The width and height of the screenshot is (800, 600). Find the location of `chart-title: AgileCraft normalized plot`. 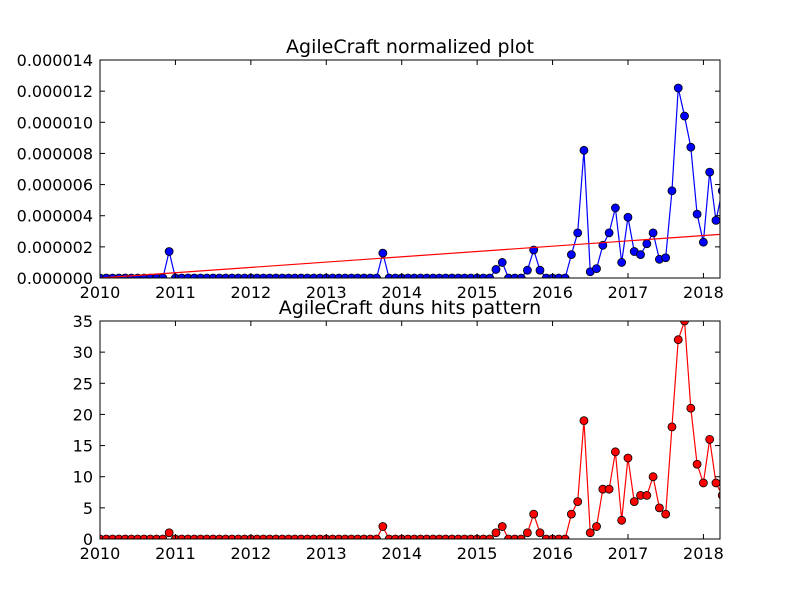

chart-title: AgileCraft normalized plot is located at coordinates (410, 47).